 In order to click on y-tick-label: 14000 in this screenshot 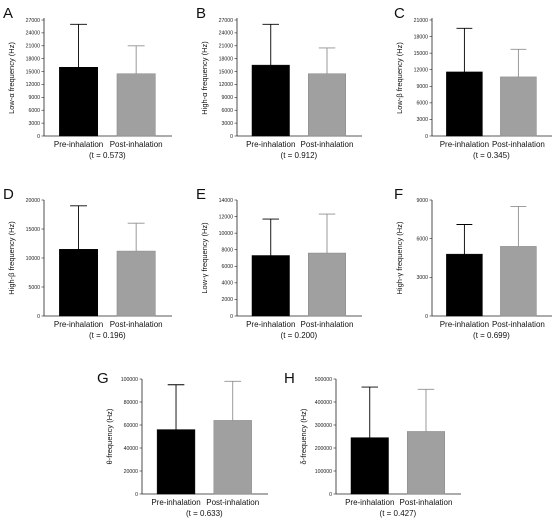, I will do `click(226, 201)`.